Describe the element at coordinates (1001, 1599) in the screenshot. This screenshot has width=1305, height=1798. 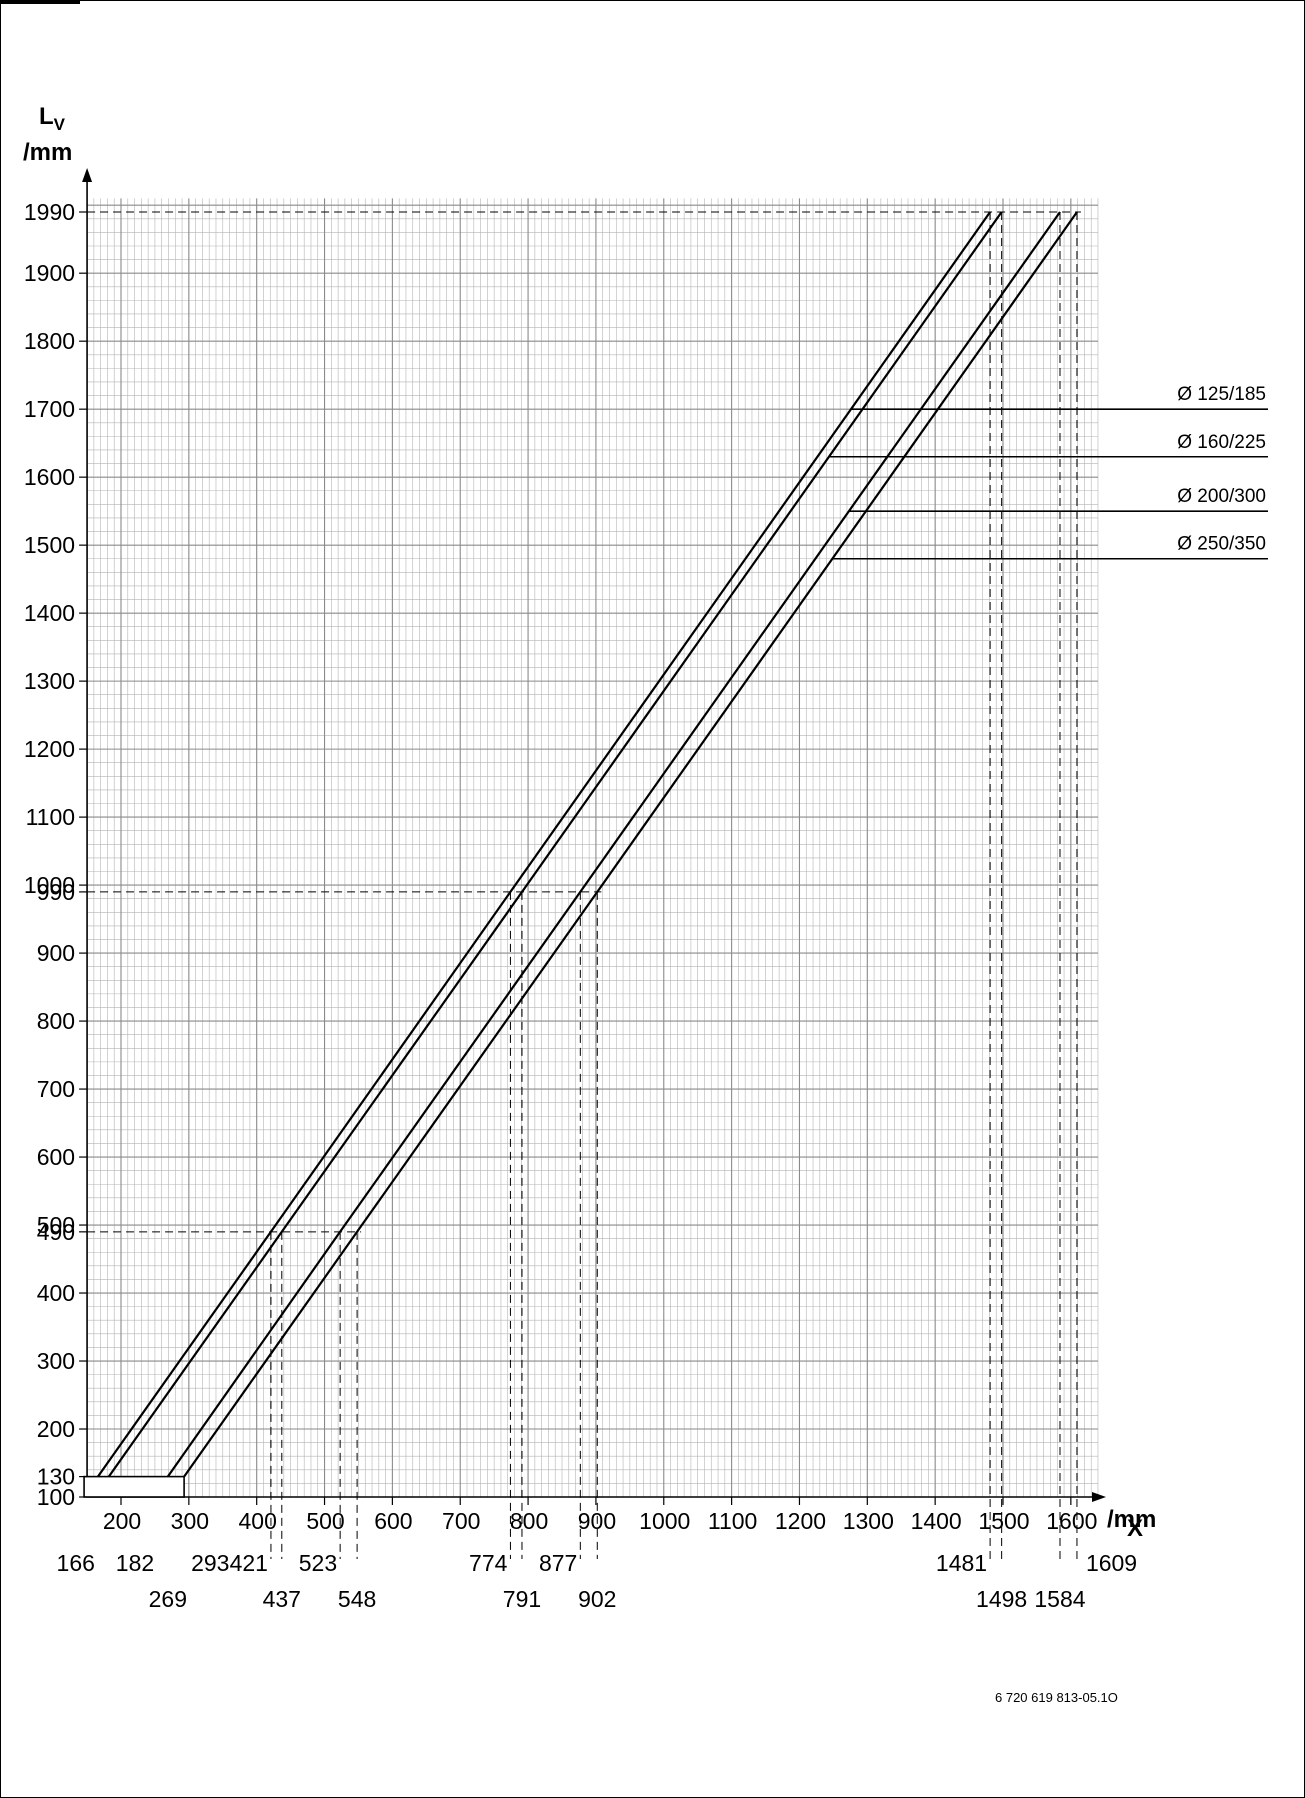
I see `reference-value-label: 1498` at that location.